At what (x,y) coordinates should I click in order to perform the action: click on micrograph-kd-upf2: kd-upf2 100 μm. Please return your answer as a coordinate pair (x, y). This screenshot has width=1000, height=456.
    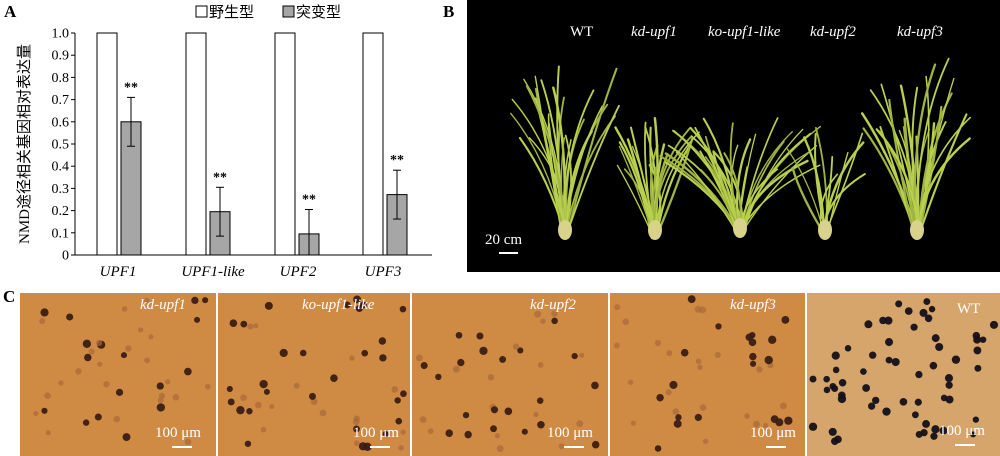
    Looking at the image, I should click on (510, 374).